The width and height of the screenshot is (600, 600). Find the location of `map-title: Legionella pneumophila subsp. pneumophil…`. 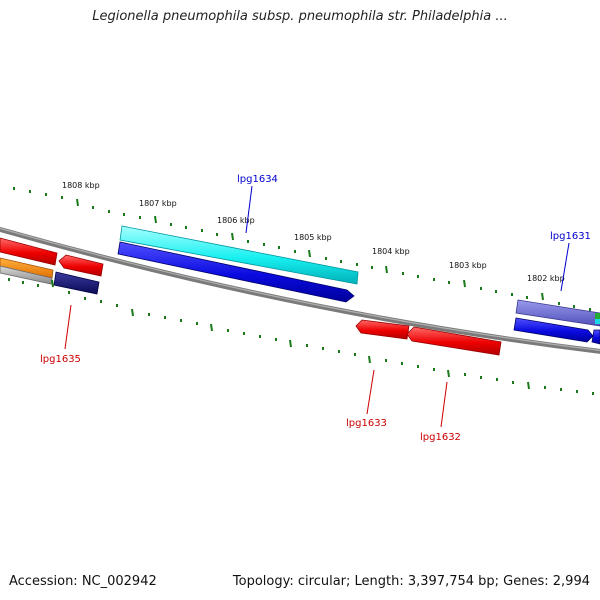

map-title: Legionella pneumophila subsp. pneumophil… is located at coordinates (300, 16).